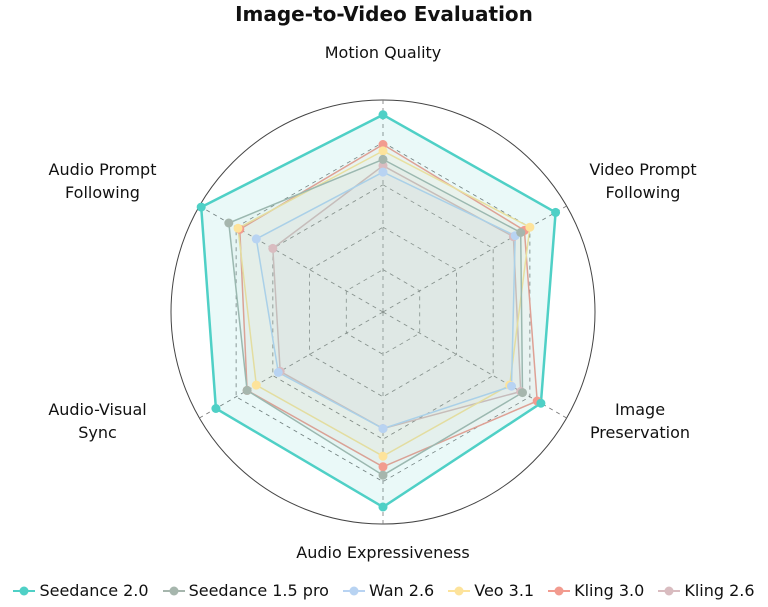  I want to click on category-label: Audio Prompt Following, so click(102, 181).